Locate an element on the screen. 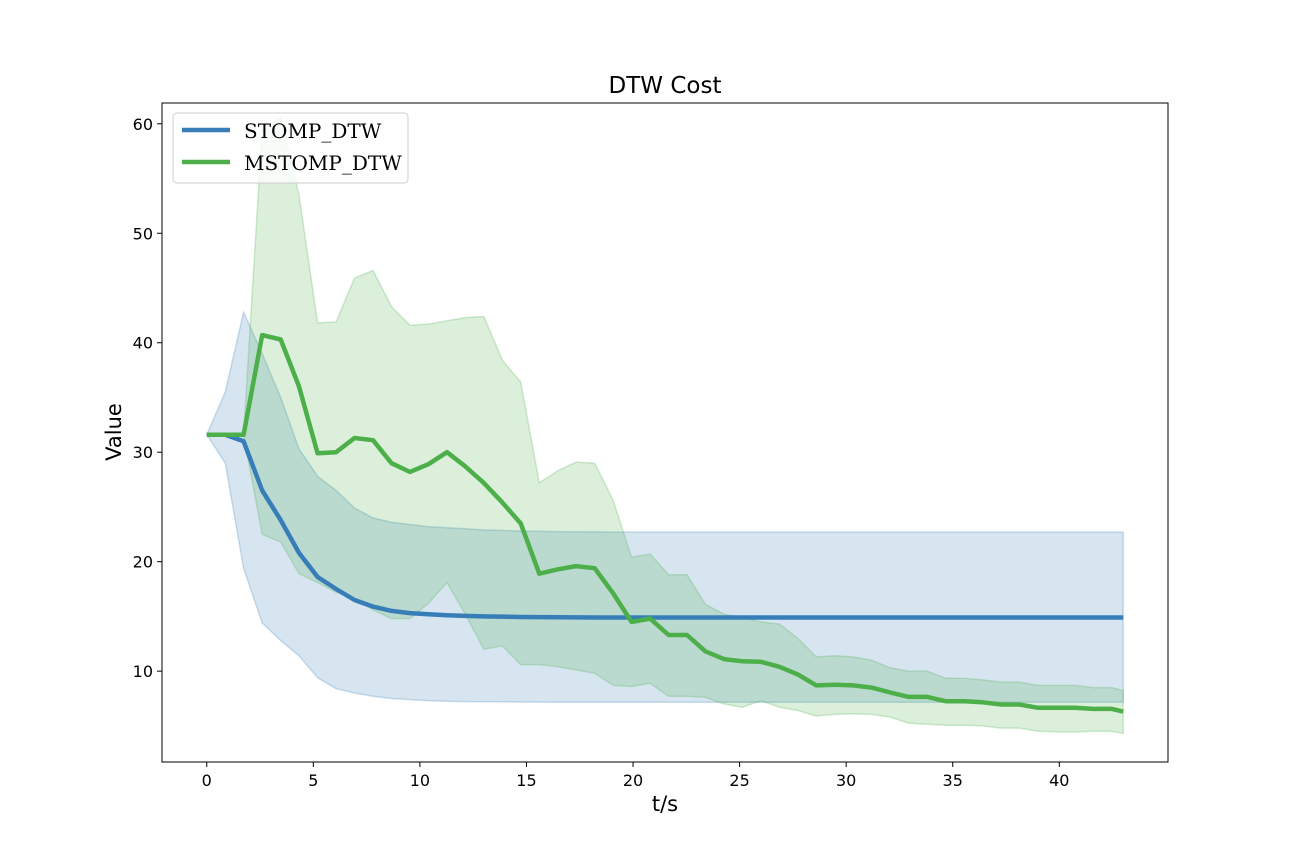  x-axis-label: t/s is located at coordinates (665, 804).